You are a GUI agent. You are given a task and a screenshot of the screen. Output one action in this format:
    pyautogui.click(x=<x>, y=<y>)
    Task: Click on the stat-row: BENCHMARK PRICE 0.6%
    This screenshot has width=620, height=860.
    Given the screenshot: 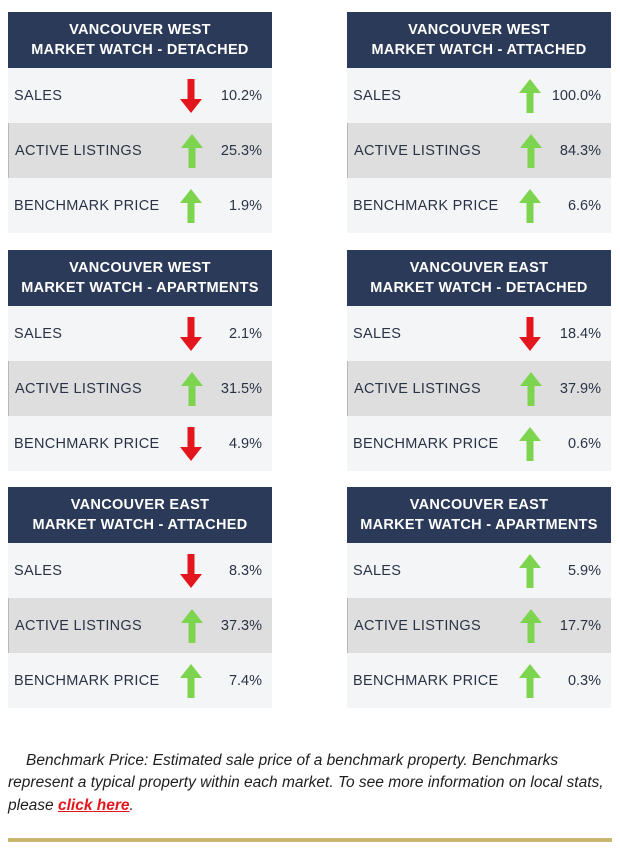 What is the action you would take?
    pyautogui.click(x=479, y=443)
    